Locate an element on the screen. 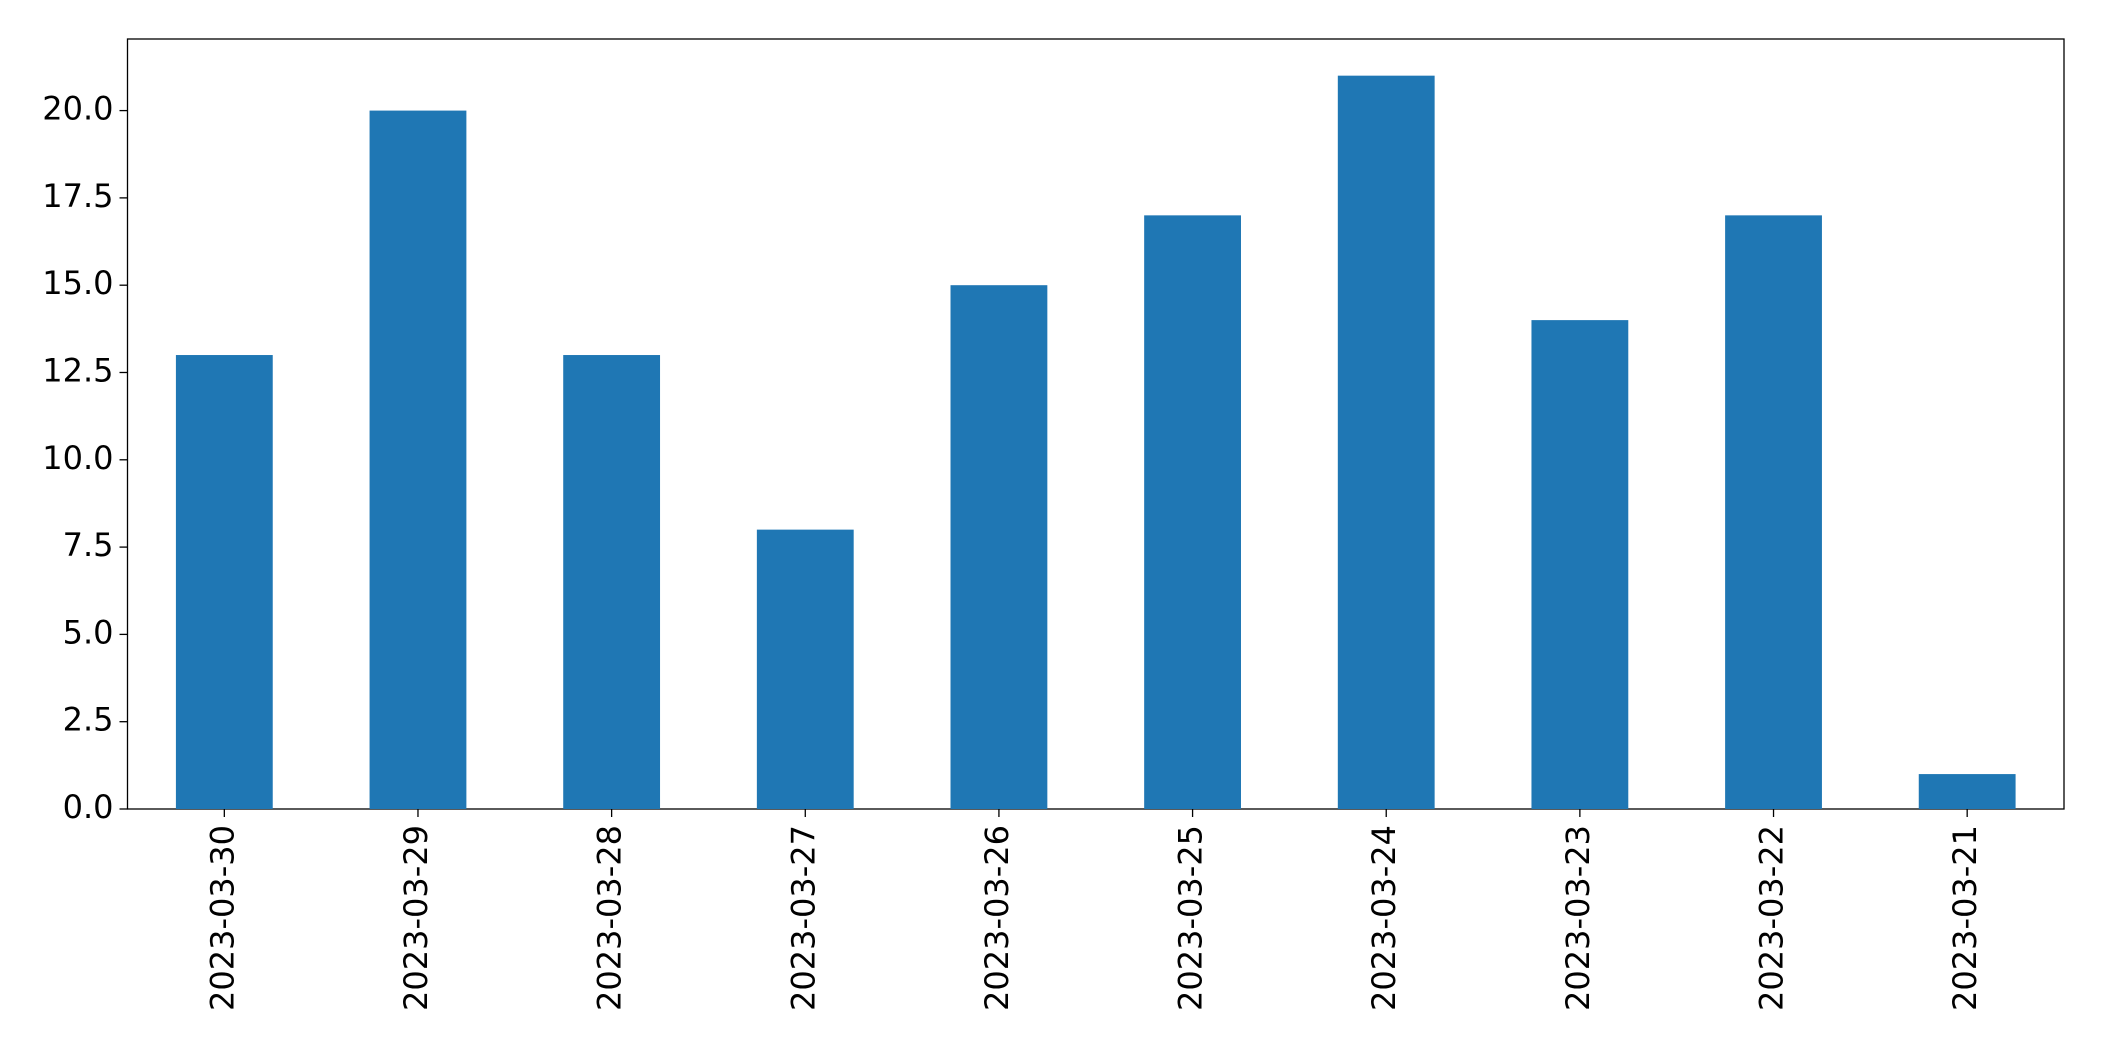 Image resolution: width=2104 pixels, height=1061 pixels. y-tick-label: 2.5 is located at coordinates (88, 720).